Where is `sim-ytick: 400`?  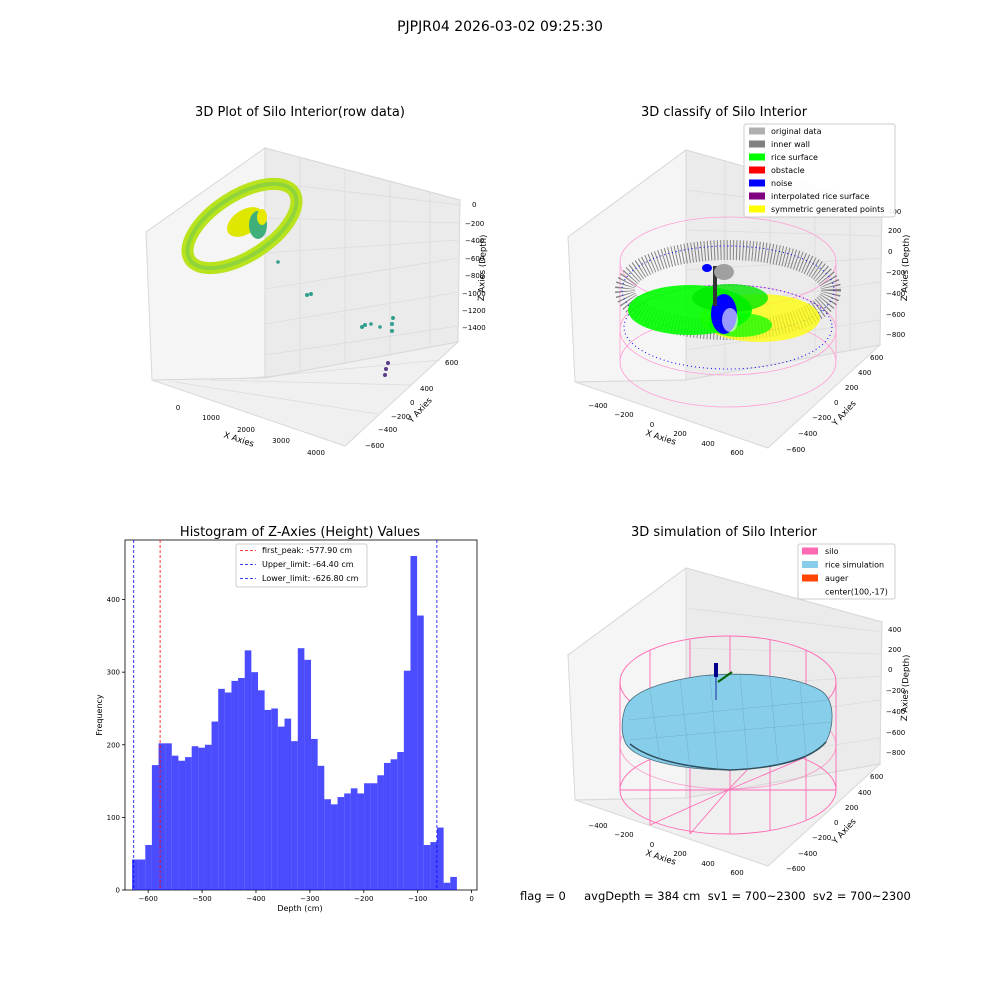 sim-ytick: 400 is located at coordinates (864, 793).